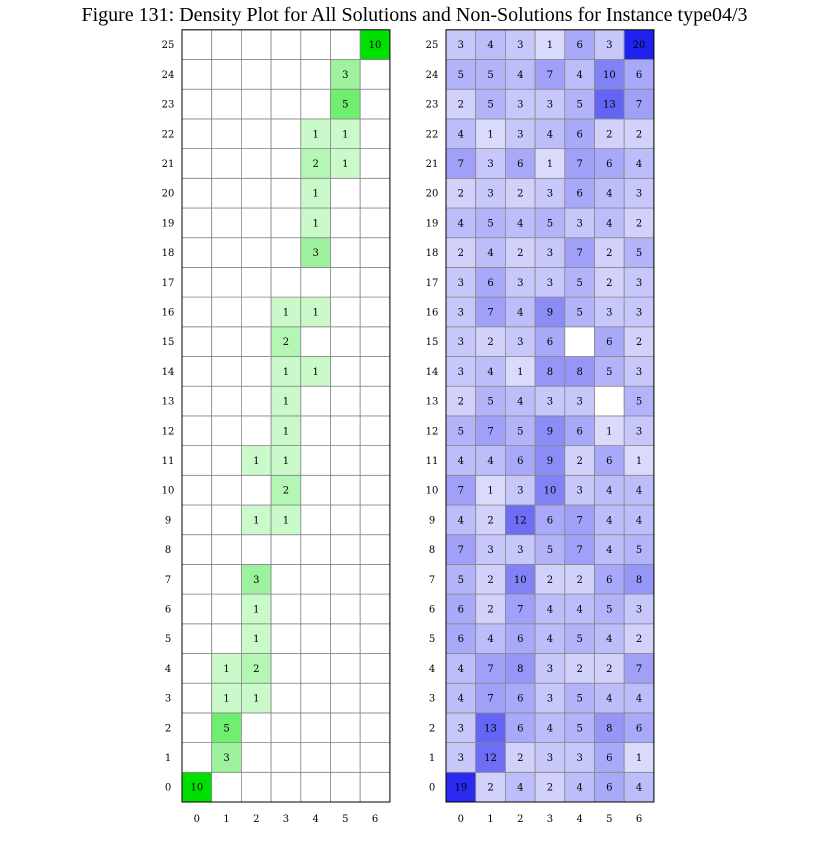 The width and height of the screenshot is (829, 853). What do you see at coordinates (345, 819) in the screenshot?
I see `x-tick-label: 5` at bounding box center [345, 819].